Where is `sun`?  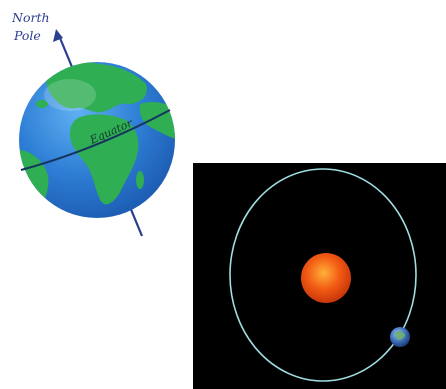
sun is located at coordinates (326, 278).